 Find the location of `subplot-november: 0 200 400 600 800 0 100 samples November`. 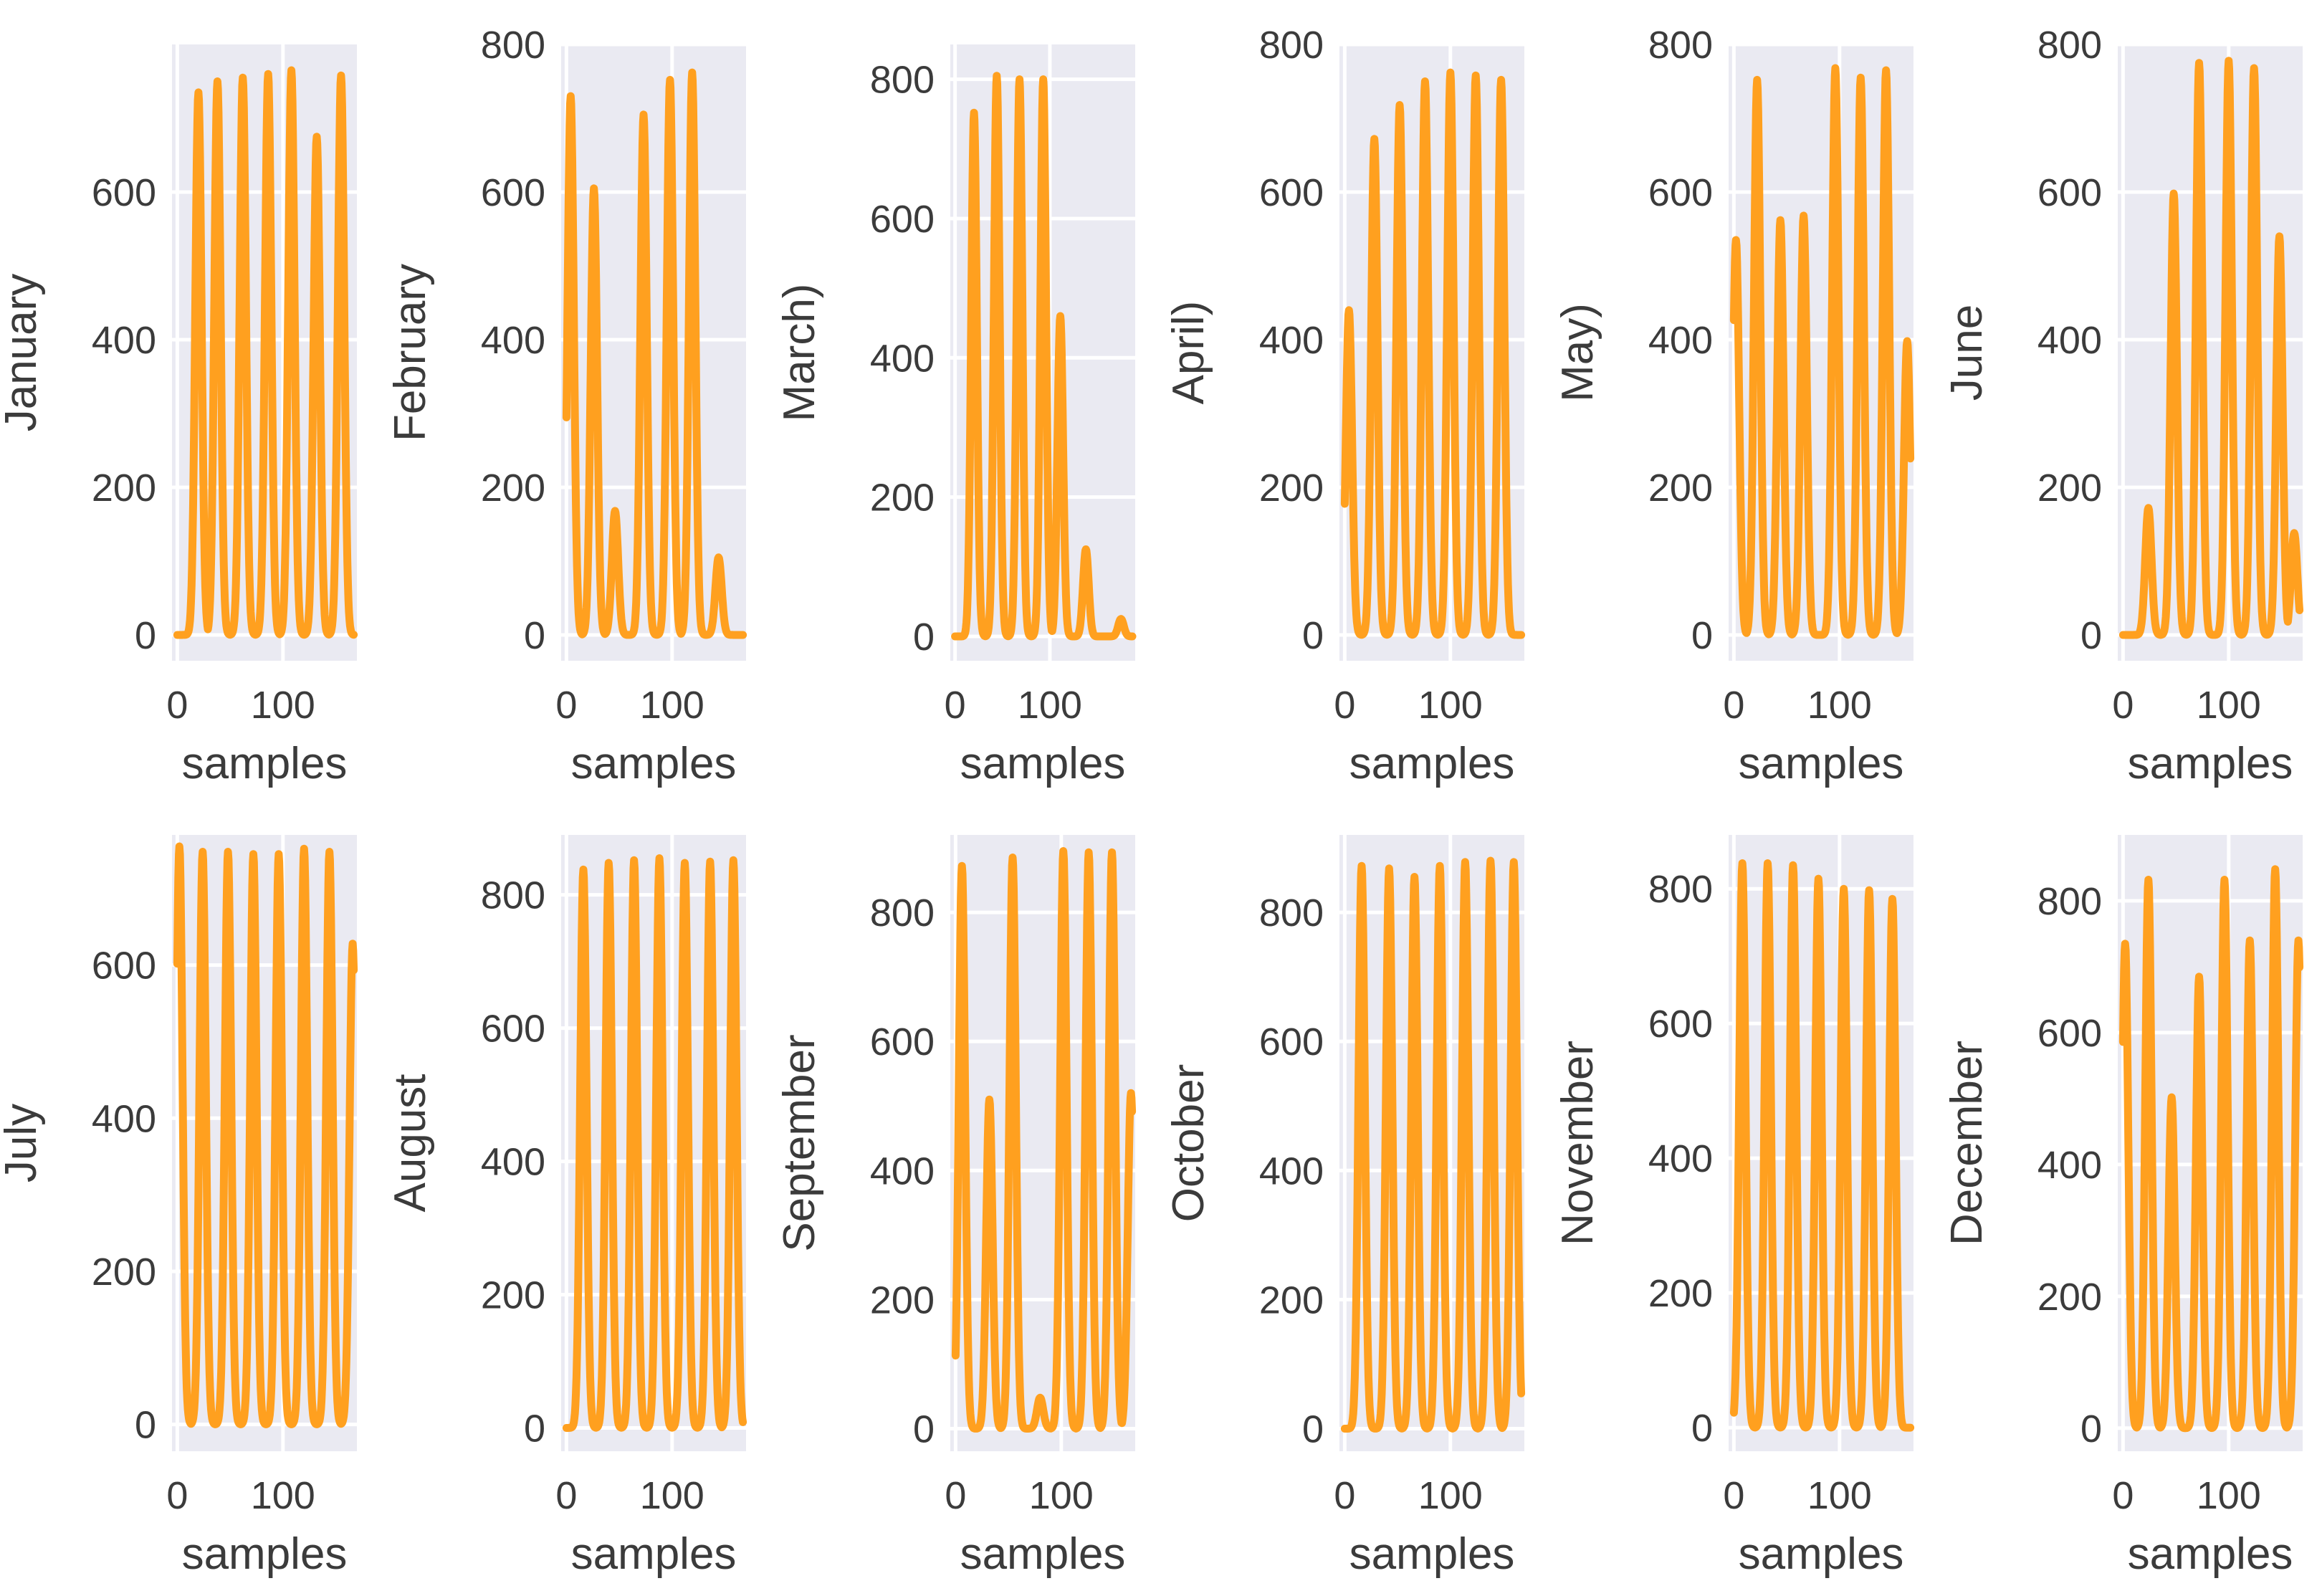

subplot-november: 0 200 400 600 800 0 100 samples November is located at coordinates (1734, 1207).